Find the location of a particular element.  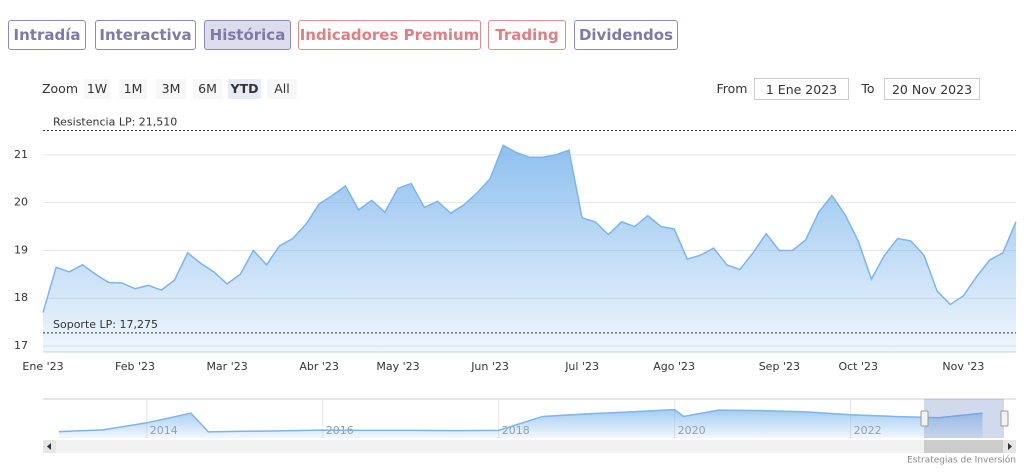

credit: Estrategias de Inversión is located at coordinates (961, 460).